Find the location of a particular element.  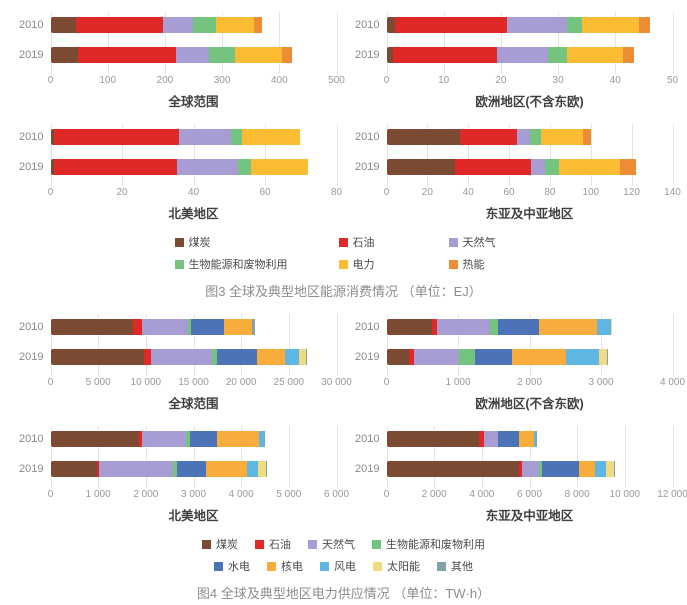

legend-label: 水电 is located at coordinates (239, 567).